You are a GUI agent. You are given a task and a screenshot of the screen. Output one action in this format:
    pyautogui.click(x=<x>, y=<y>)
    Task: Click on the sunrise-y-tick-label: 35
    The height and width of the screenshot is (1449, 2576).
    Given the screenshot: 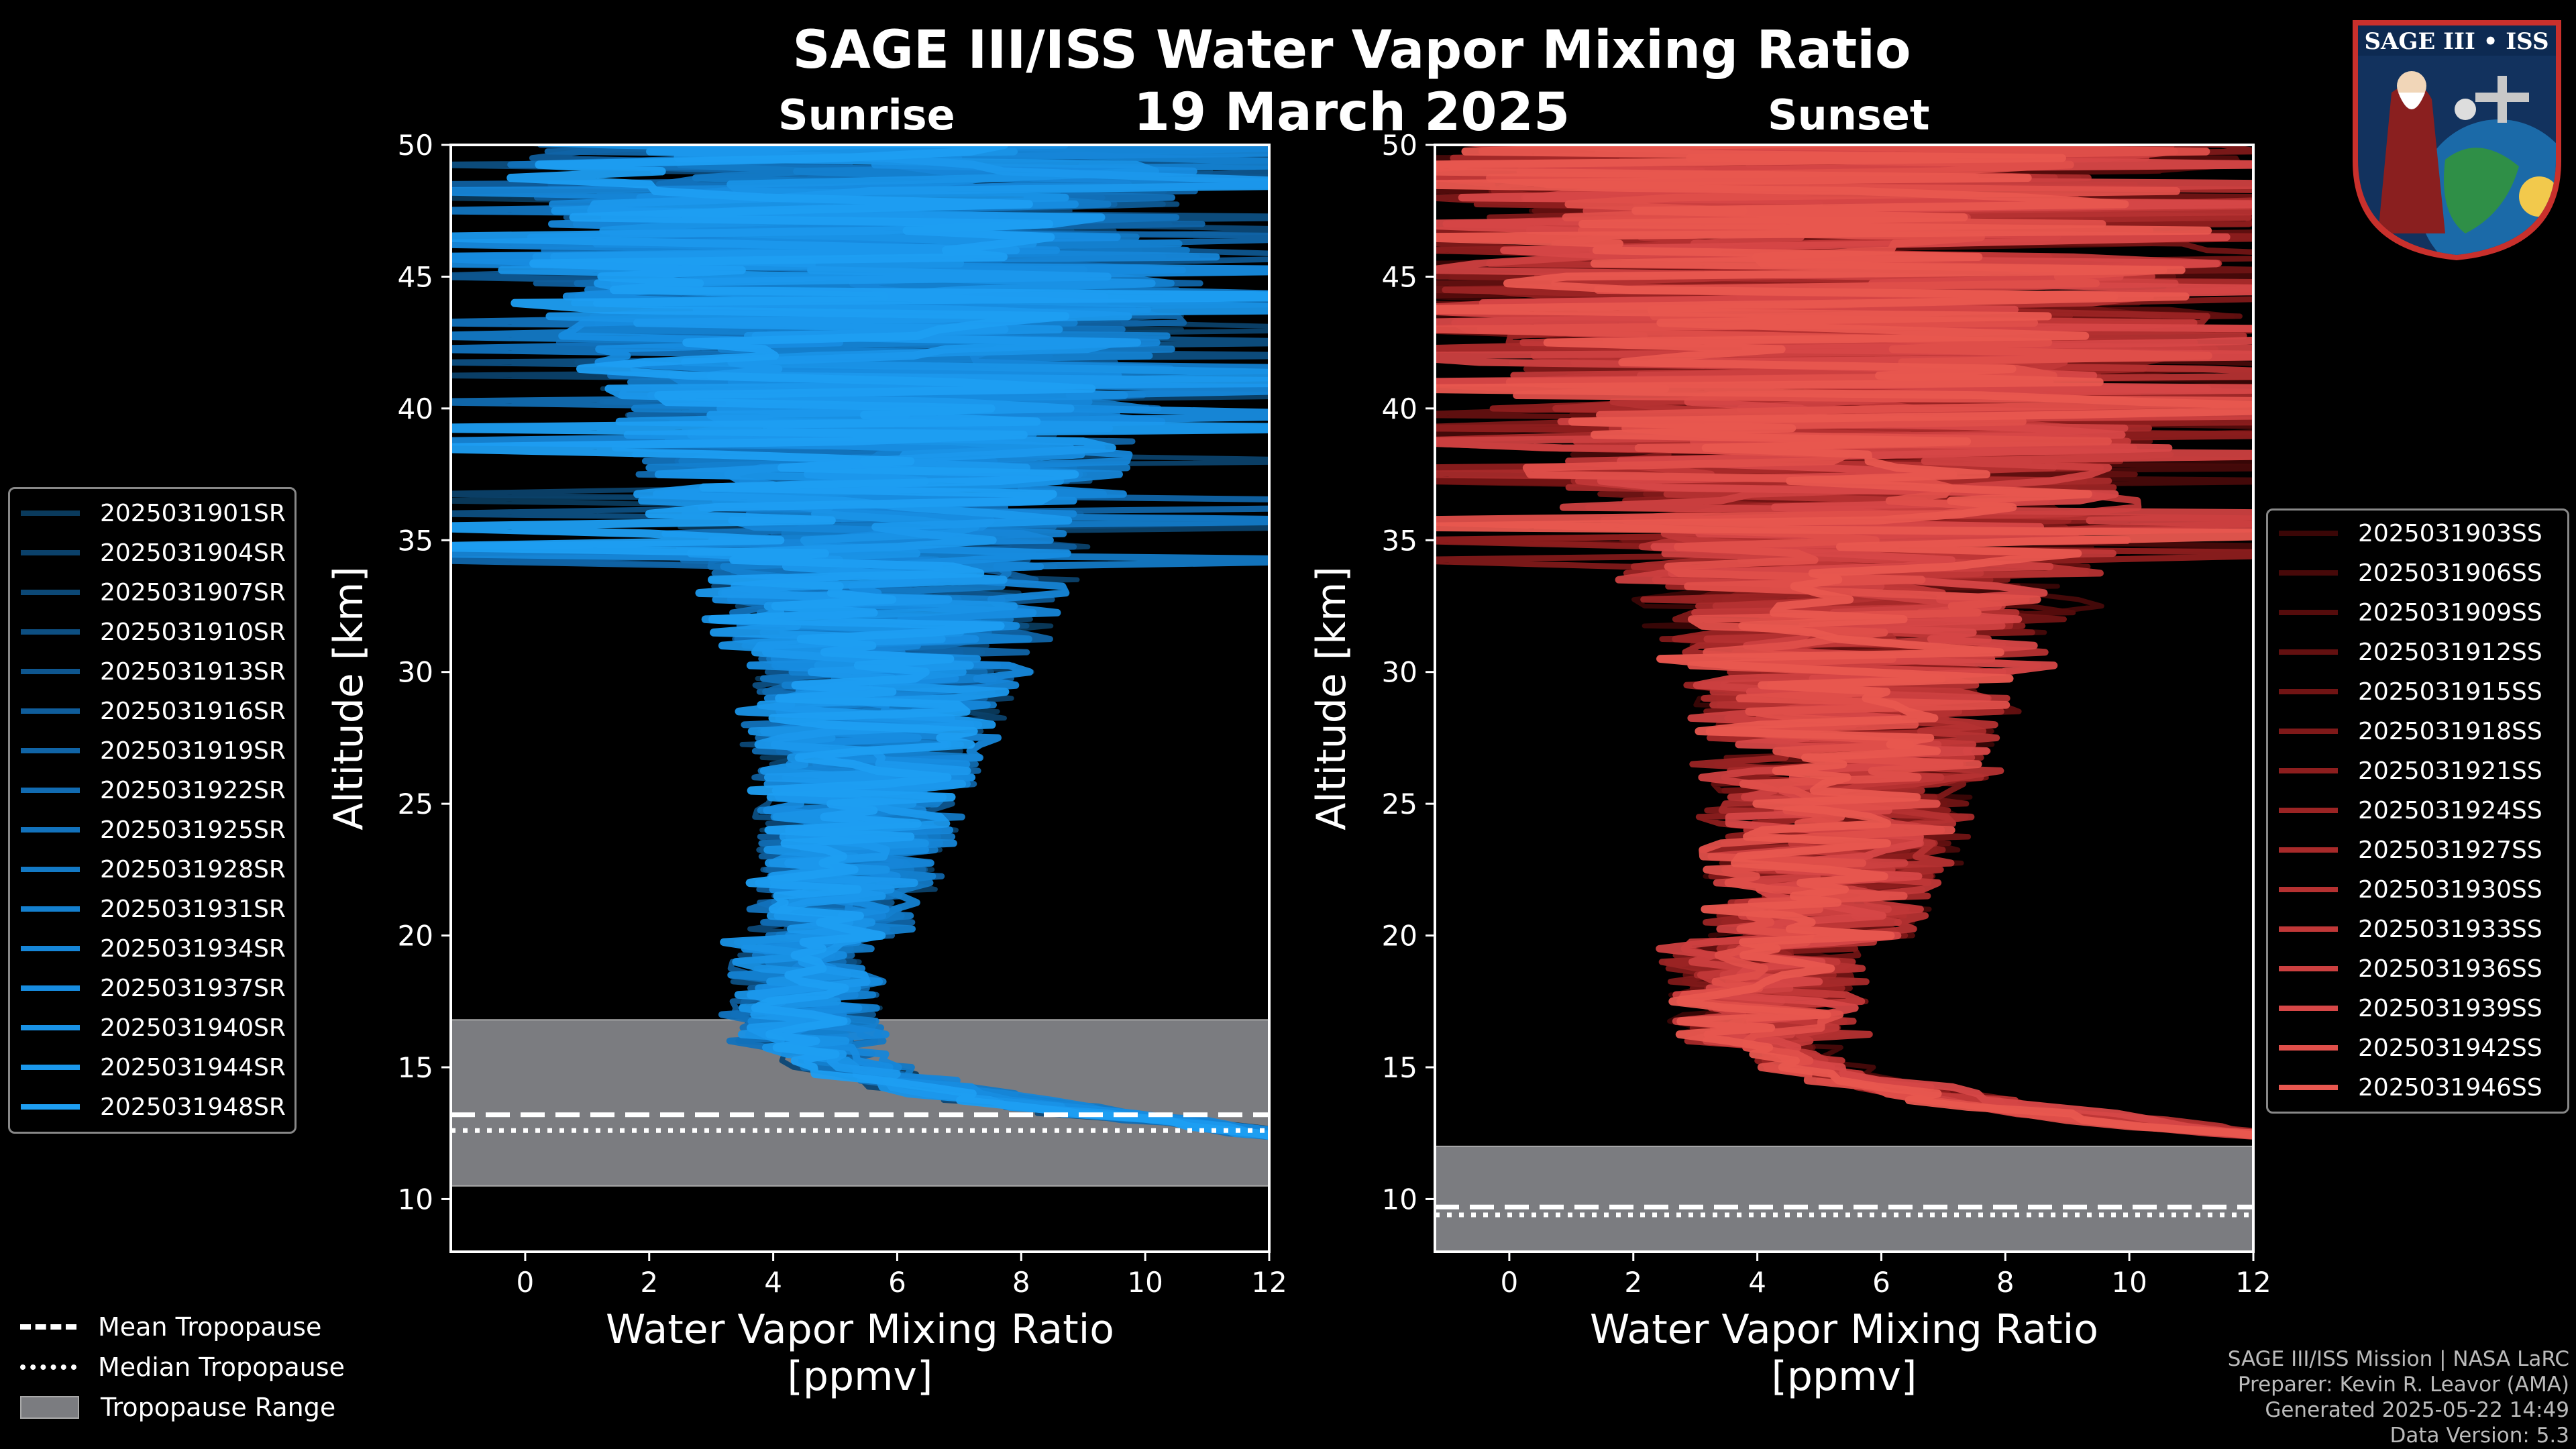 What is the action you would take?
    pyautogui.click(x=415, y=540)
    